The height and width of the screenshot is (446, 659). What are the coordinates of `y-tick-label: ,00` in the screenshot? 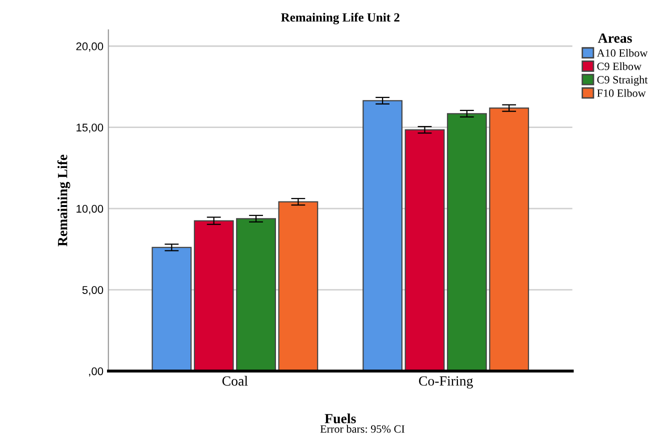 It's located at (96, 372).